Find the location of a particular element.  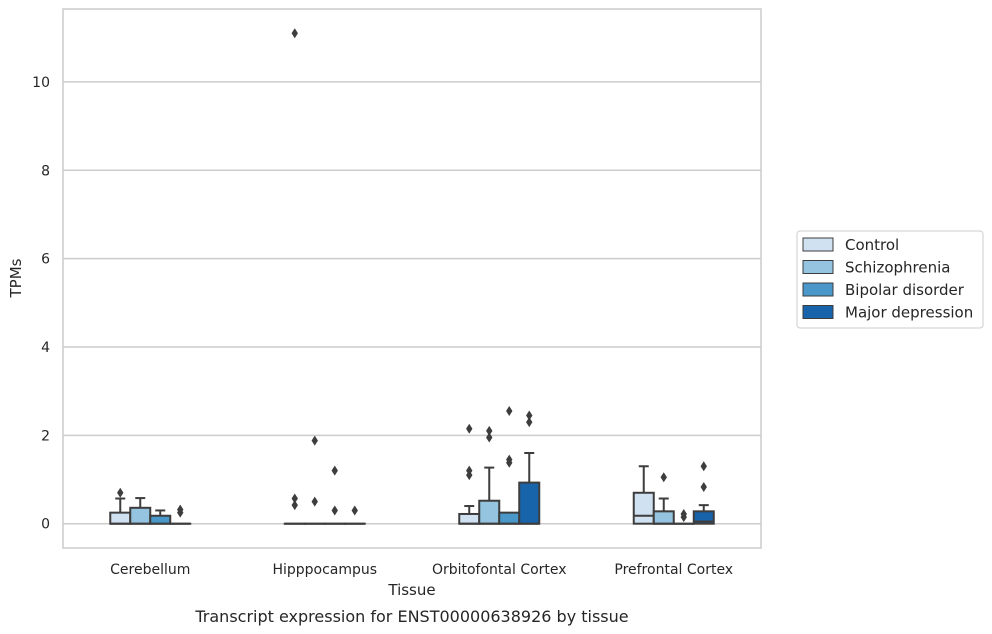

x-tick-label: Hipppocampus is located at coordinates (324, 570).